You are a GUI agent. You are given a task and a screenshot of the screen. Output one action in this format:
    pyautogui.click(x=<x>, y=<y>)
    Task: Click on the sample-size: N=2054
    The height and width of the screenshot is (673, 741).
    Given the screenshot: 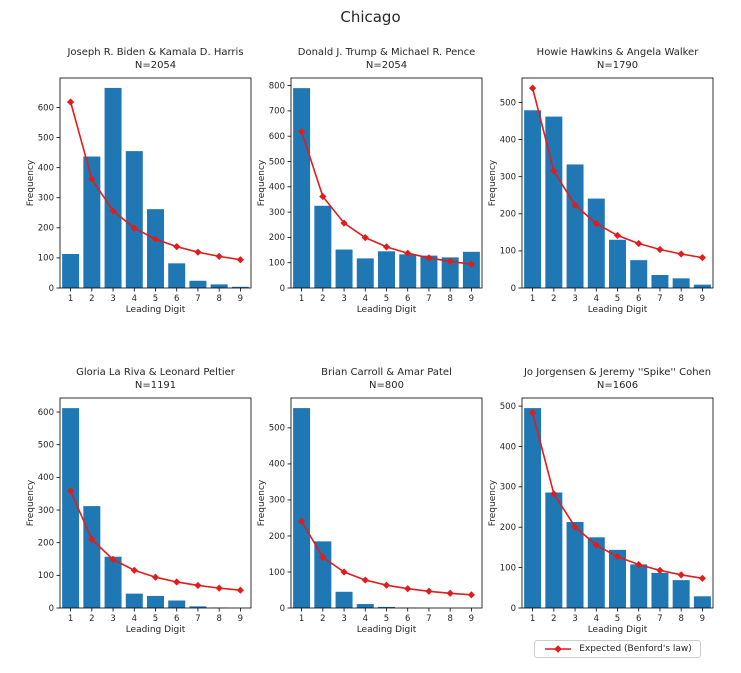 What is the action you would take?
    pyautogui.click(x=155, y=65)
    